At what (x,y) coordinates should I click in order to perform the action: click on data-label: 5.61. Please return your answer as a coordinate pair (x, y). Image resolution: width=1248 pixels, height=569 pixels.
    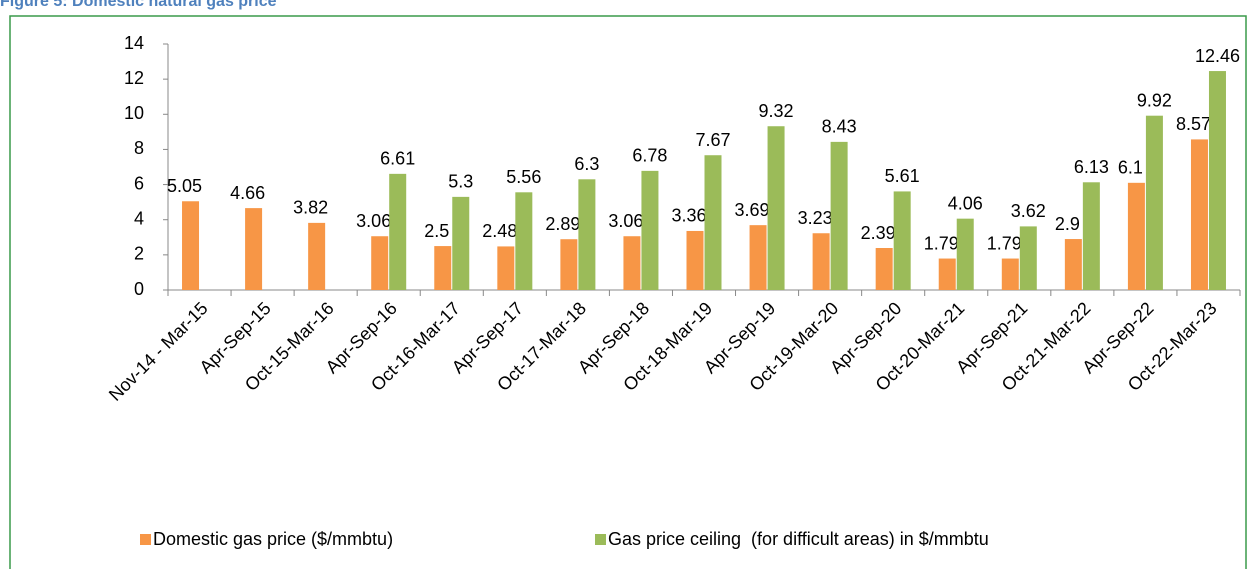
    Looking at the image, I should click on (902, 176).